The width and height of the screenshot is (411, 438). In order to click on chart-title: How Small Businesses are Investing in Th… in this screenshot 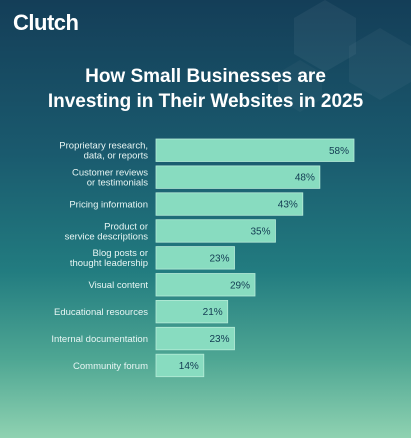, I will do `click(205, 89)`.